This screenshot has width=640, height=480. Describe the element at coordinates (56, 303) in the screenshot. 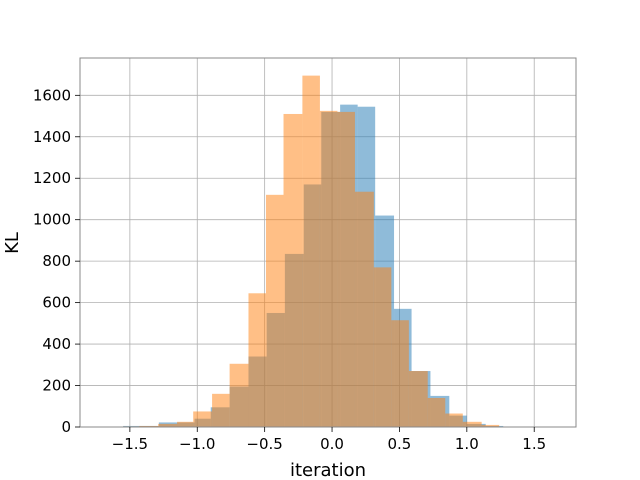

I see `y-tick-label: 600` at that location.